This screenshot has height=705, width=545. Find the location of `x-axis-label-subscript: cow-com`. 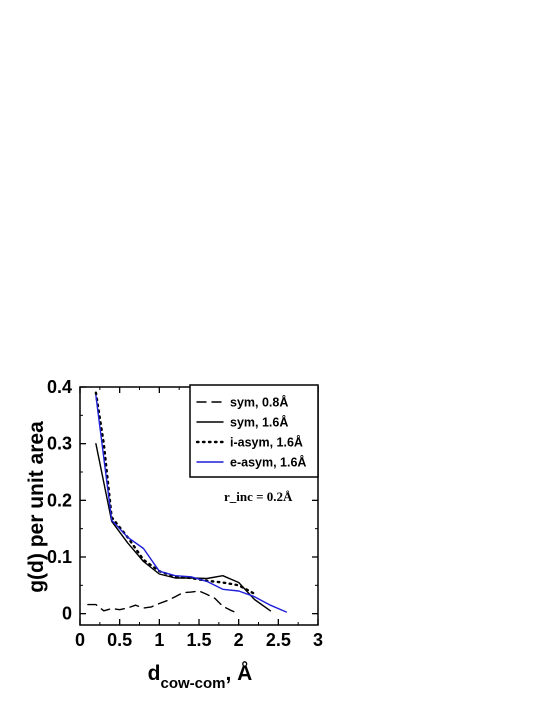

x-axis-label-subscript: cow-com is located at coordinates (192, 683).